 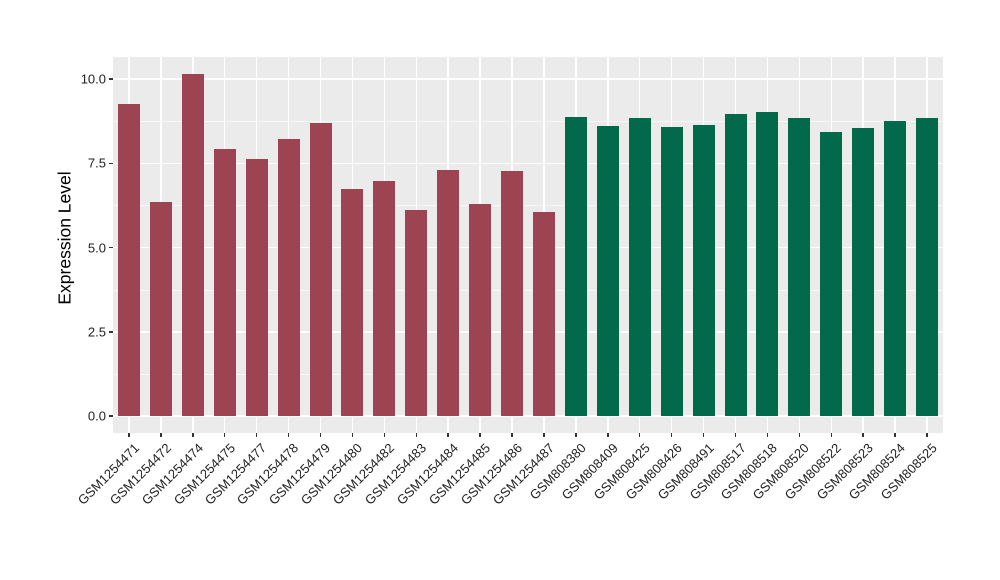 I want to click on y-axis-title: Expression Level, so click(x=64, y=238).